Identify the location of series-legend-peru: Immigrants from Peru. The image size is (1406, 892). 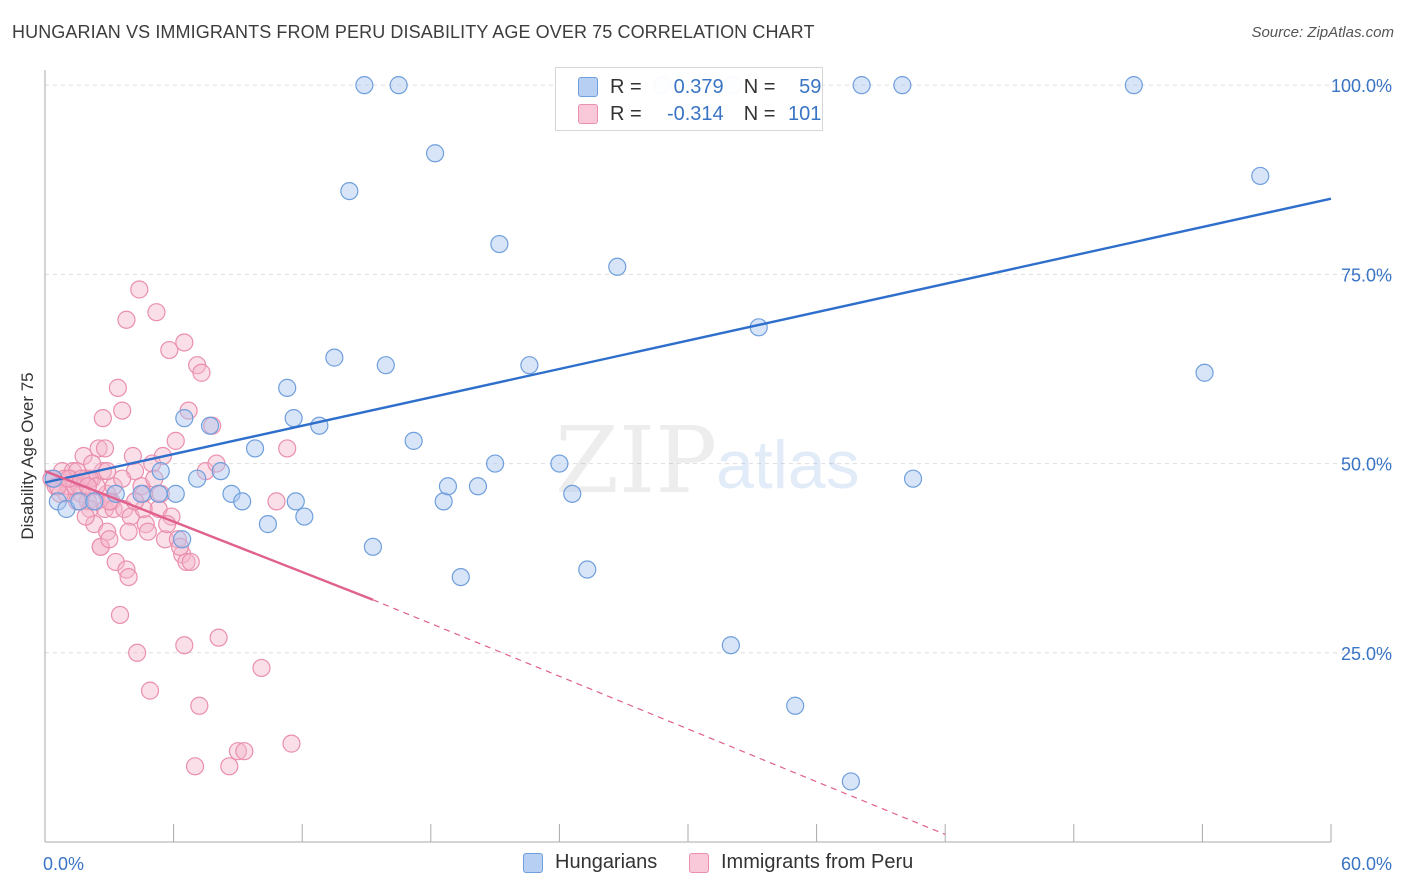
(801, 862).